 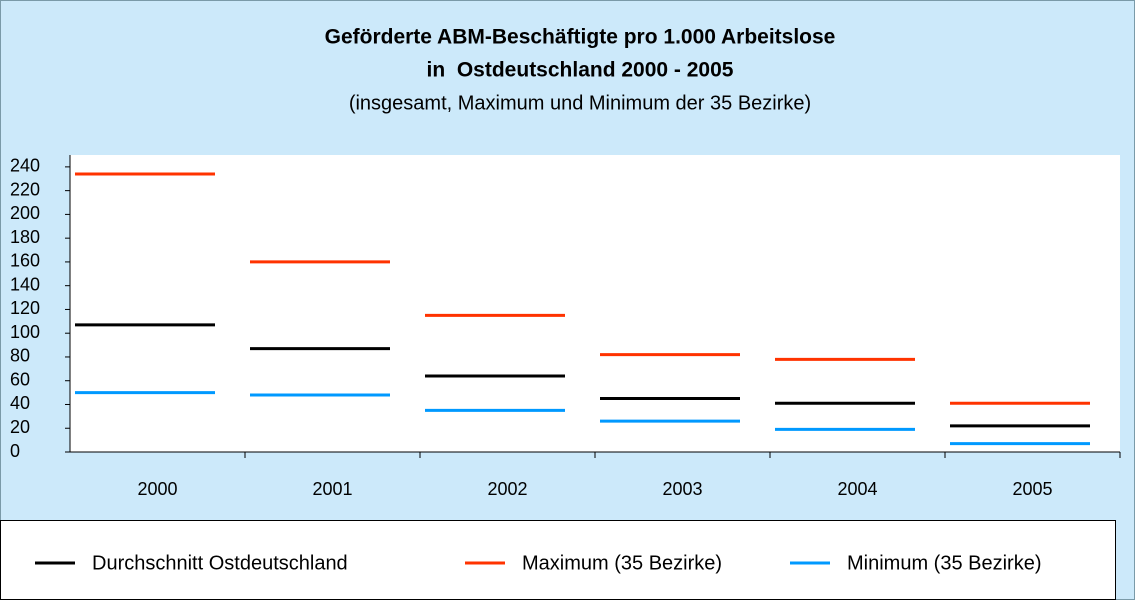 I want to click on y-tick-label: 160, so click(x=25, y=261).